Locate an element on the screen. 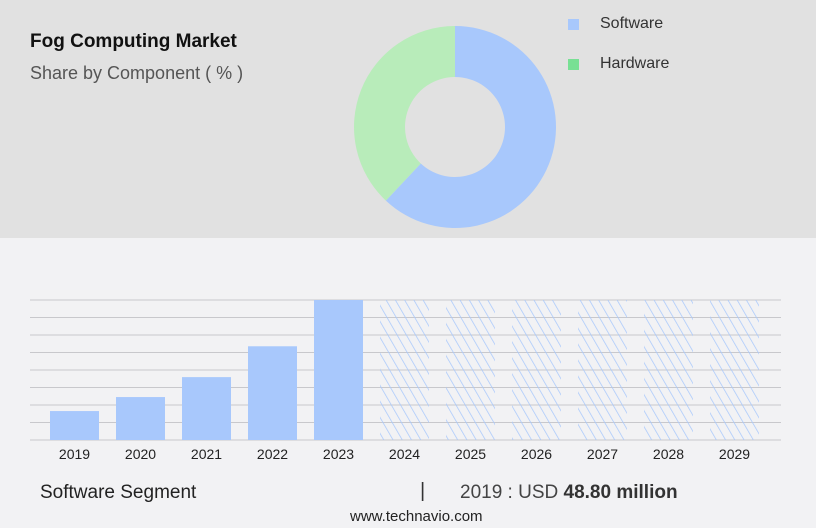  stat-value: 48.80 million is located at coordinates (620, 492).